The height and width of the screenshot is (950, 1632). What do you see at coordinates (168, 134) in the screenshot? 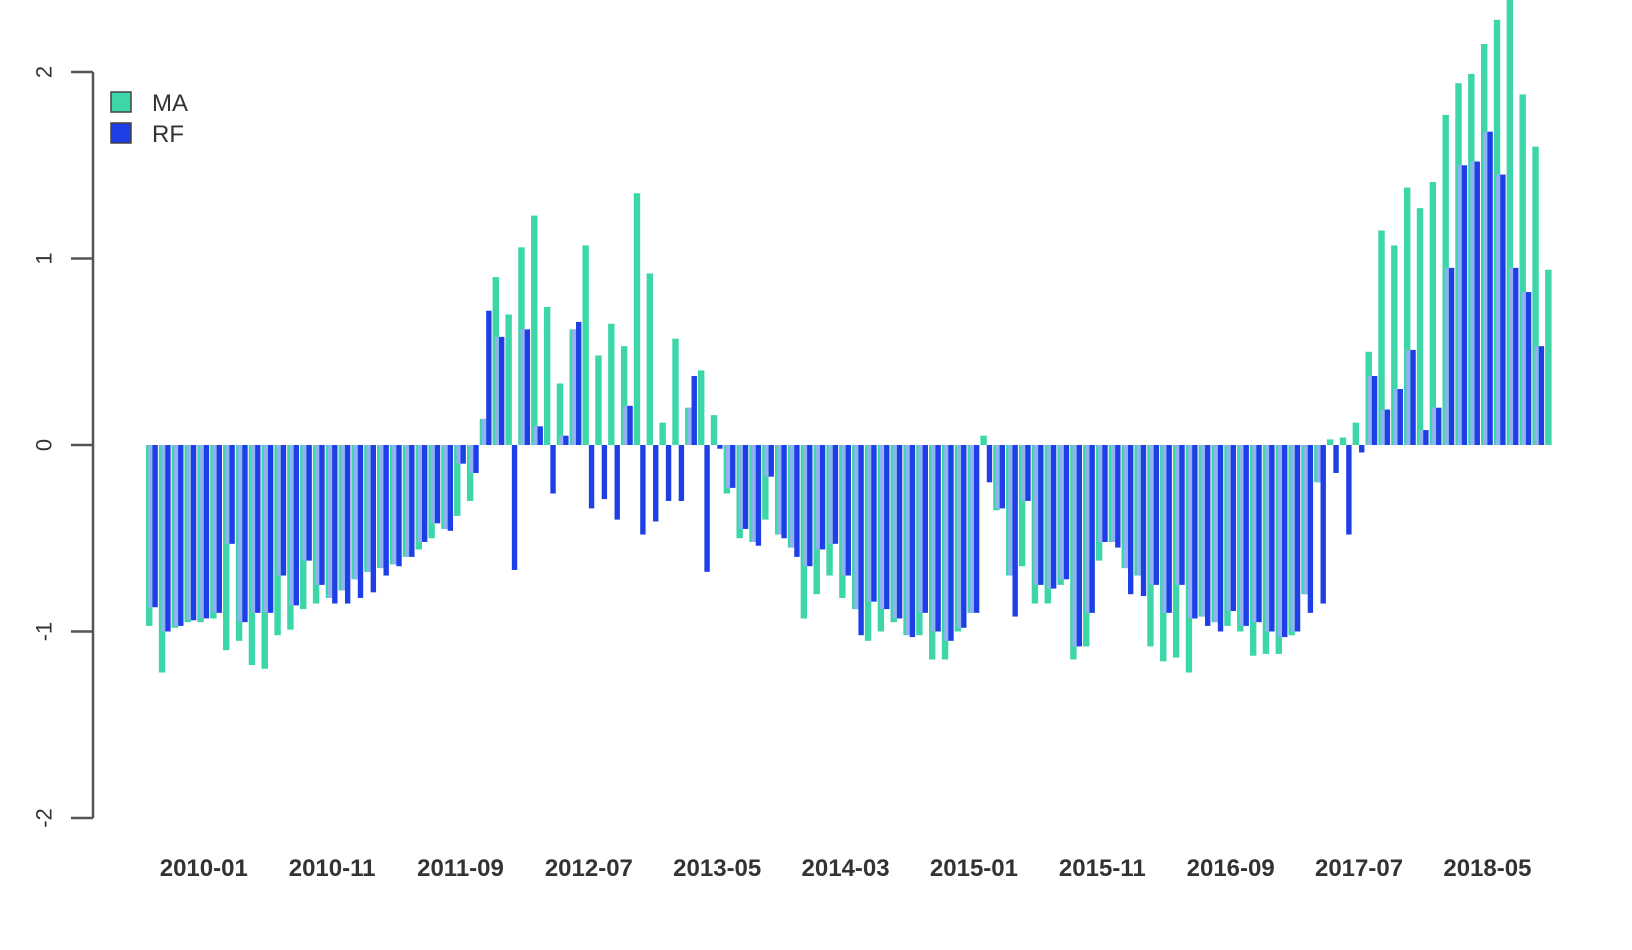
I see `legend-label-rf: RF` at bounding box center [168, 134].